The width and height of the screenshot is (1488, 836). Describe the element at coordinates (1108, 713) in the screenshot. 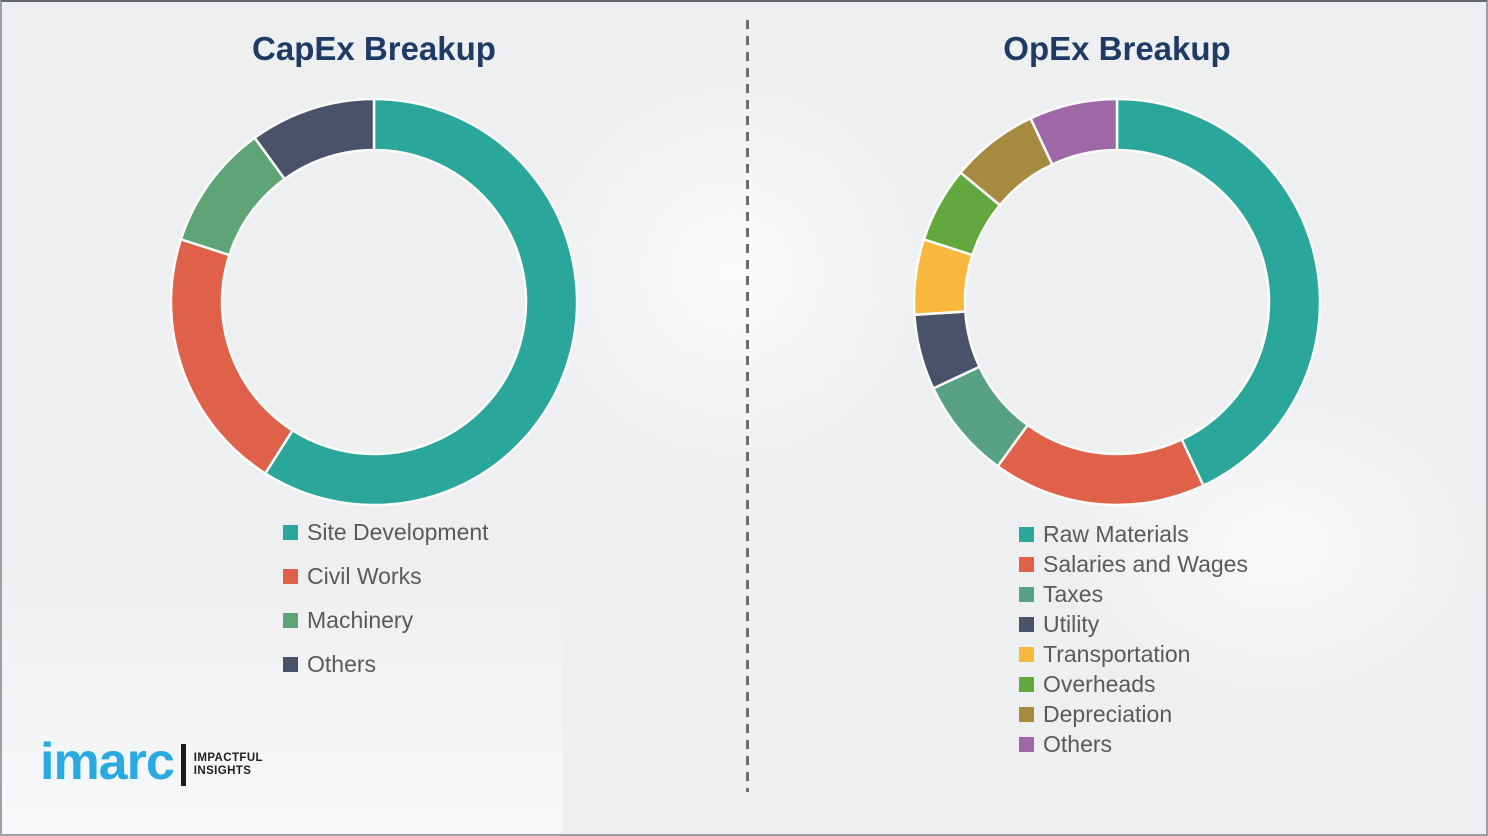

I see `legend-label: Depreciation` at that location.